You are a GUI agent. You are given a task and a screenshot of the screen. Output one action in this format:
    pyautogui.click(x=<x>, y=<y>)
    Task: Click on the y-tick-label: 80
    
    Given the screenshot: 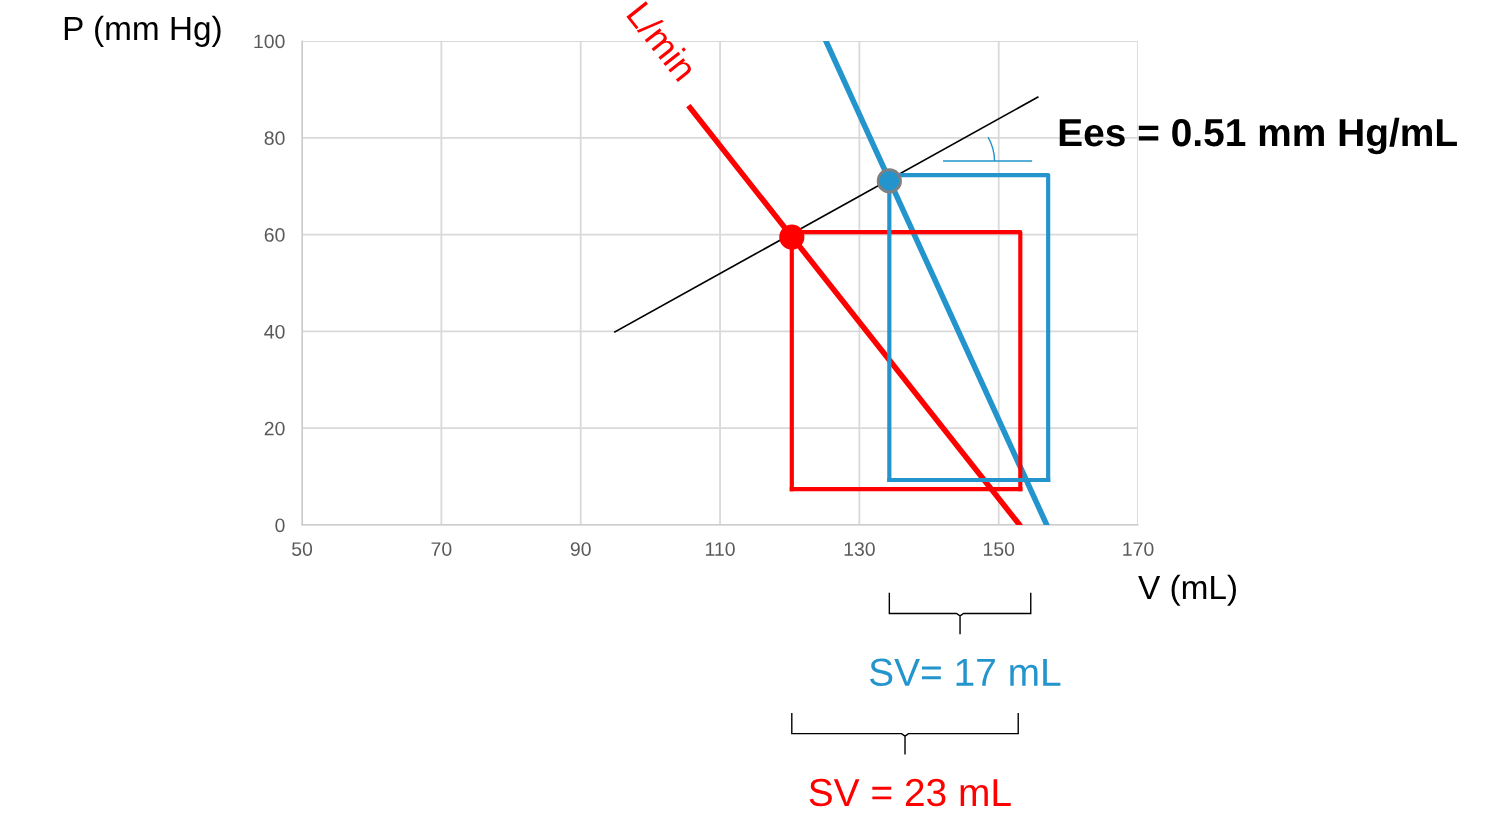 What is the action you would take?
    pyautogui.click(x=274, y=138)
    